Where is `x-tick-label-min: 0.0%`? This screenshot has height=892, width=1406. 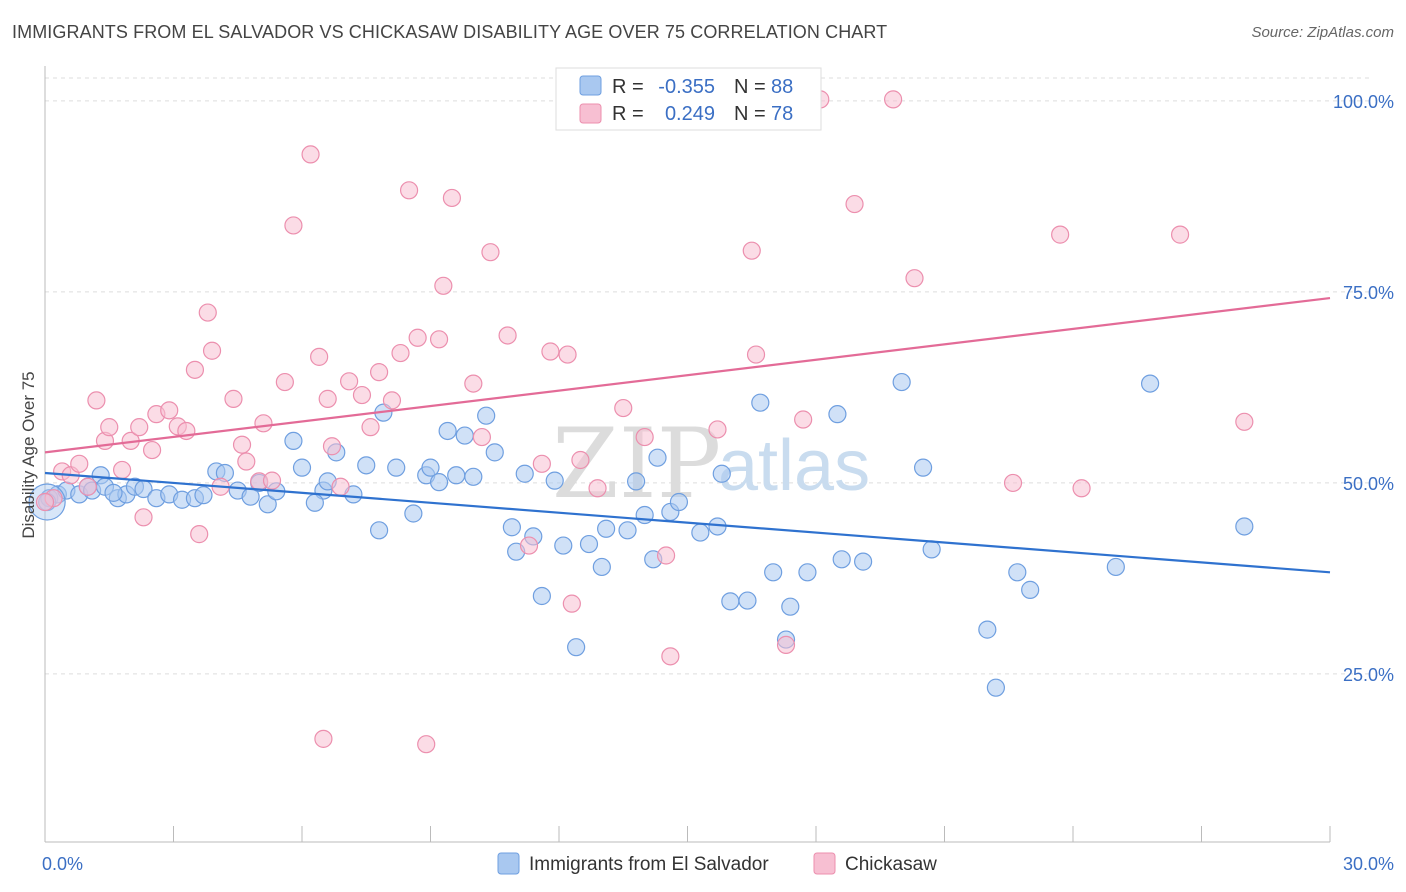 x-tick-label-min: 0.0% is located at coordinates (62, 864).